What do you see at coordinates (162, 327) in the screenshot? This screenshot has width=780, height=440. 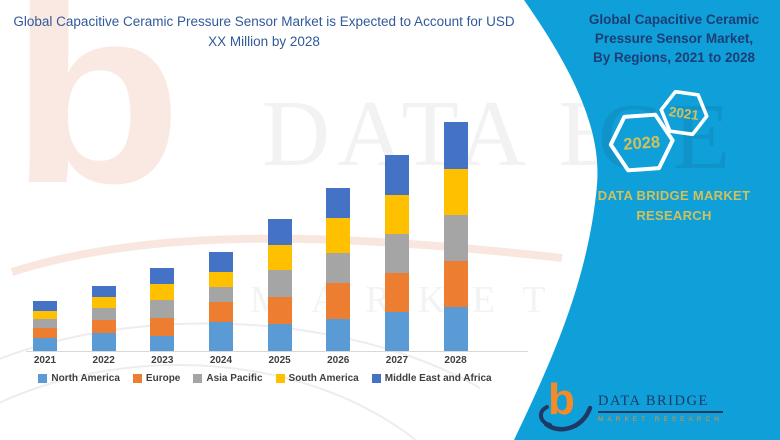 I see `bar-segment-2023-europe` at bounding box center [162, 327].